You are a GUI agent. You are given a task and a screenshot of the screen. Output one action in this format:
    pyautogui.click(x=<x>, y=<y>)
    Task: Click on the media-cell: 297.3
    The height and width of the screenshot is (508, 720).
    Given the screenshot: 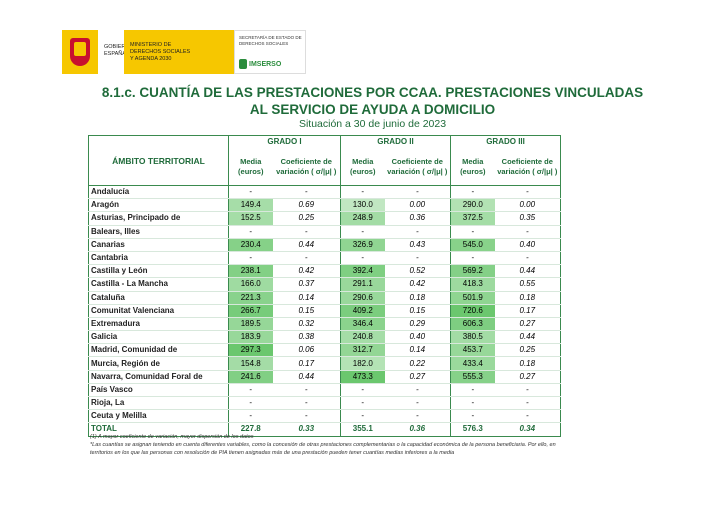 What is the action you would take?
    pyautogui.click(x=250, y=350)
    